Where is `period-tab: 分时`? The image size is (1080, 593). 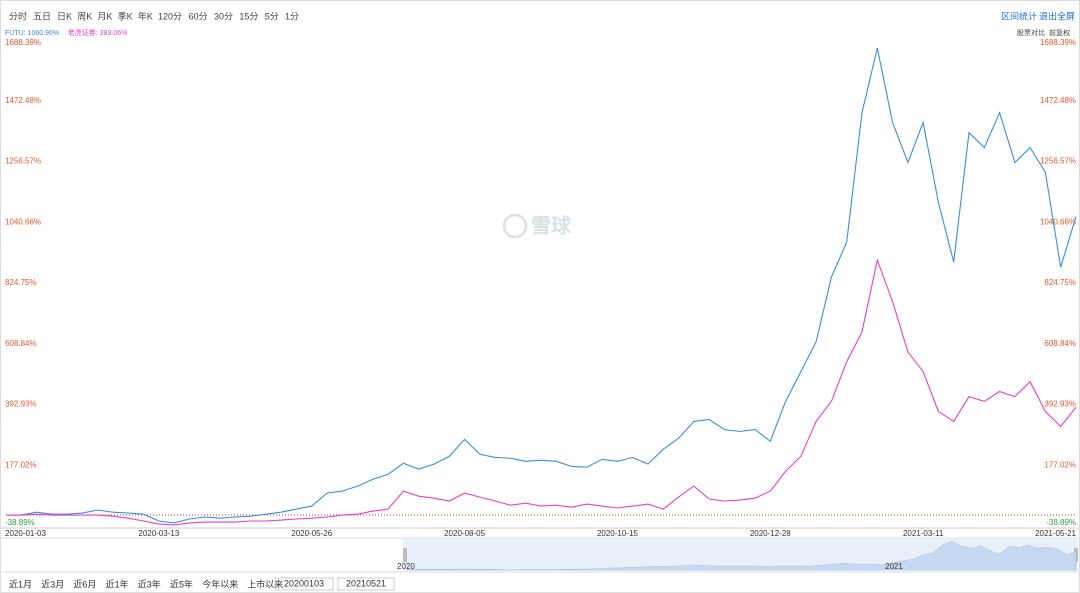
period-tab: 分时 is located at coordinates (18, 15).